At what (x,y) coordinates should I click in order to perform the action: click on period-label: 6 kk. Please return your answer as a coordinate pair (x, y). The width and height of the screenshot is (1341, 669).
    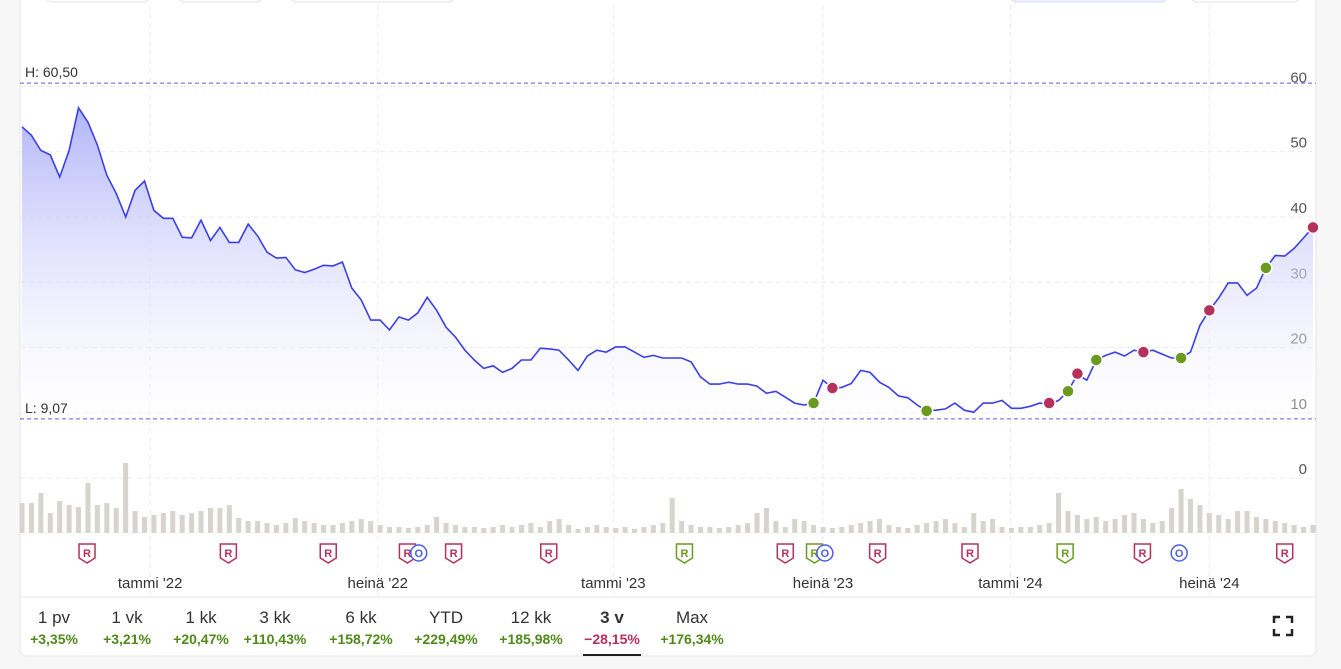
    Looking at the image, I should click on (361, 617).